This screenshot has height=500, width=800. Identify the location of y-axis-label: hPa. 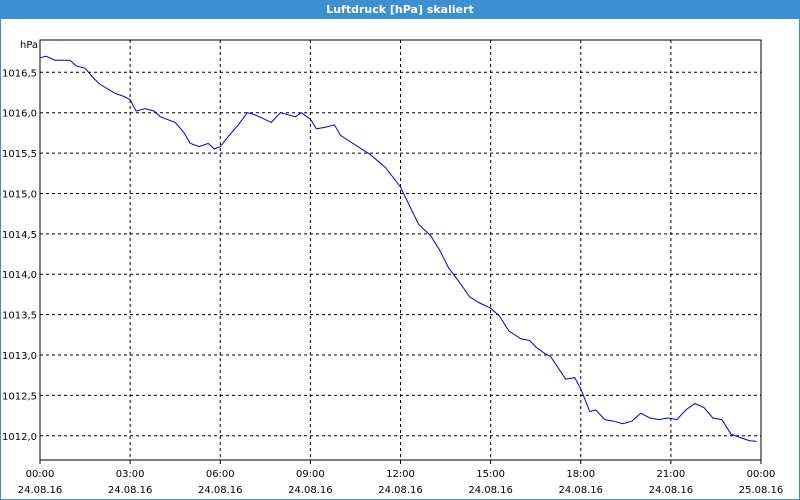
(29, 45).